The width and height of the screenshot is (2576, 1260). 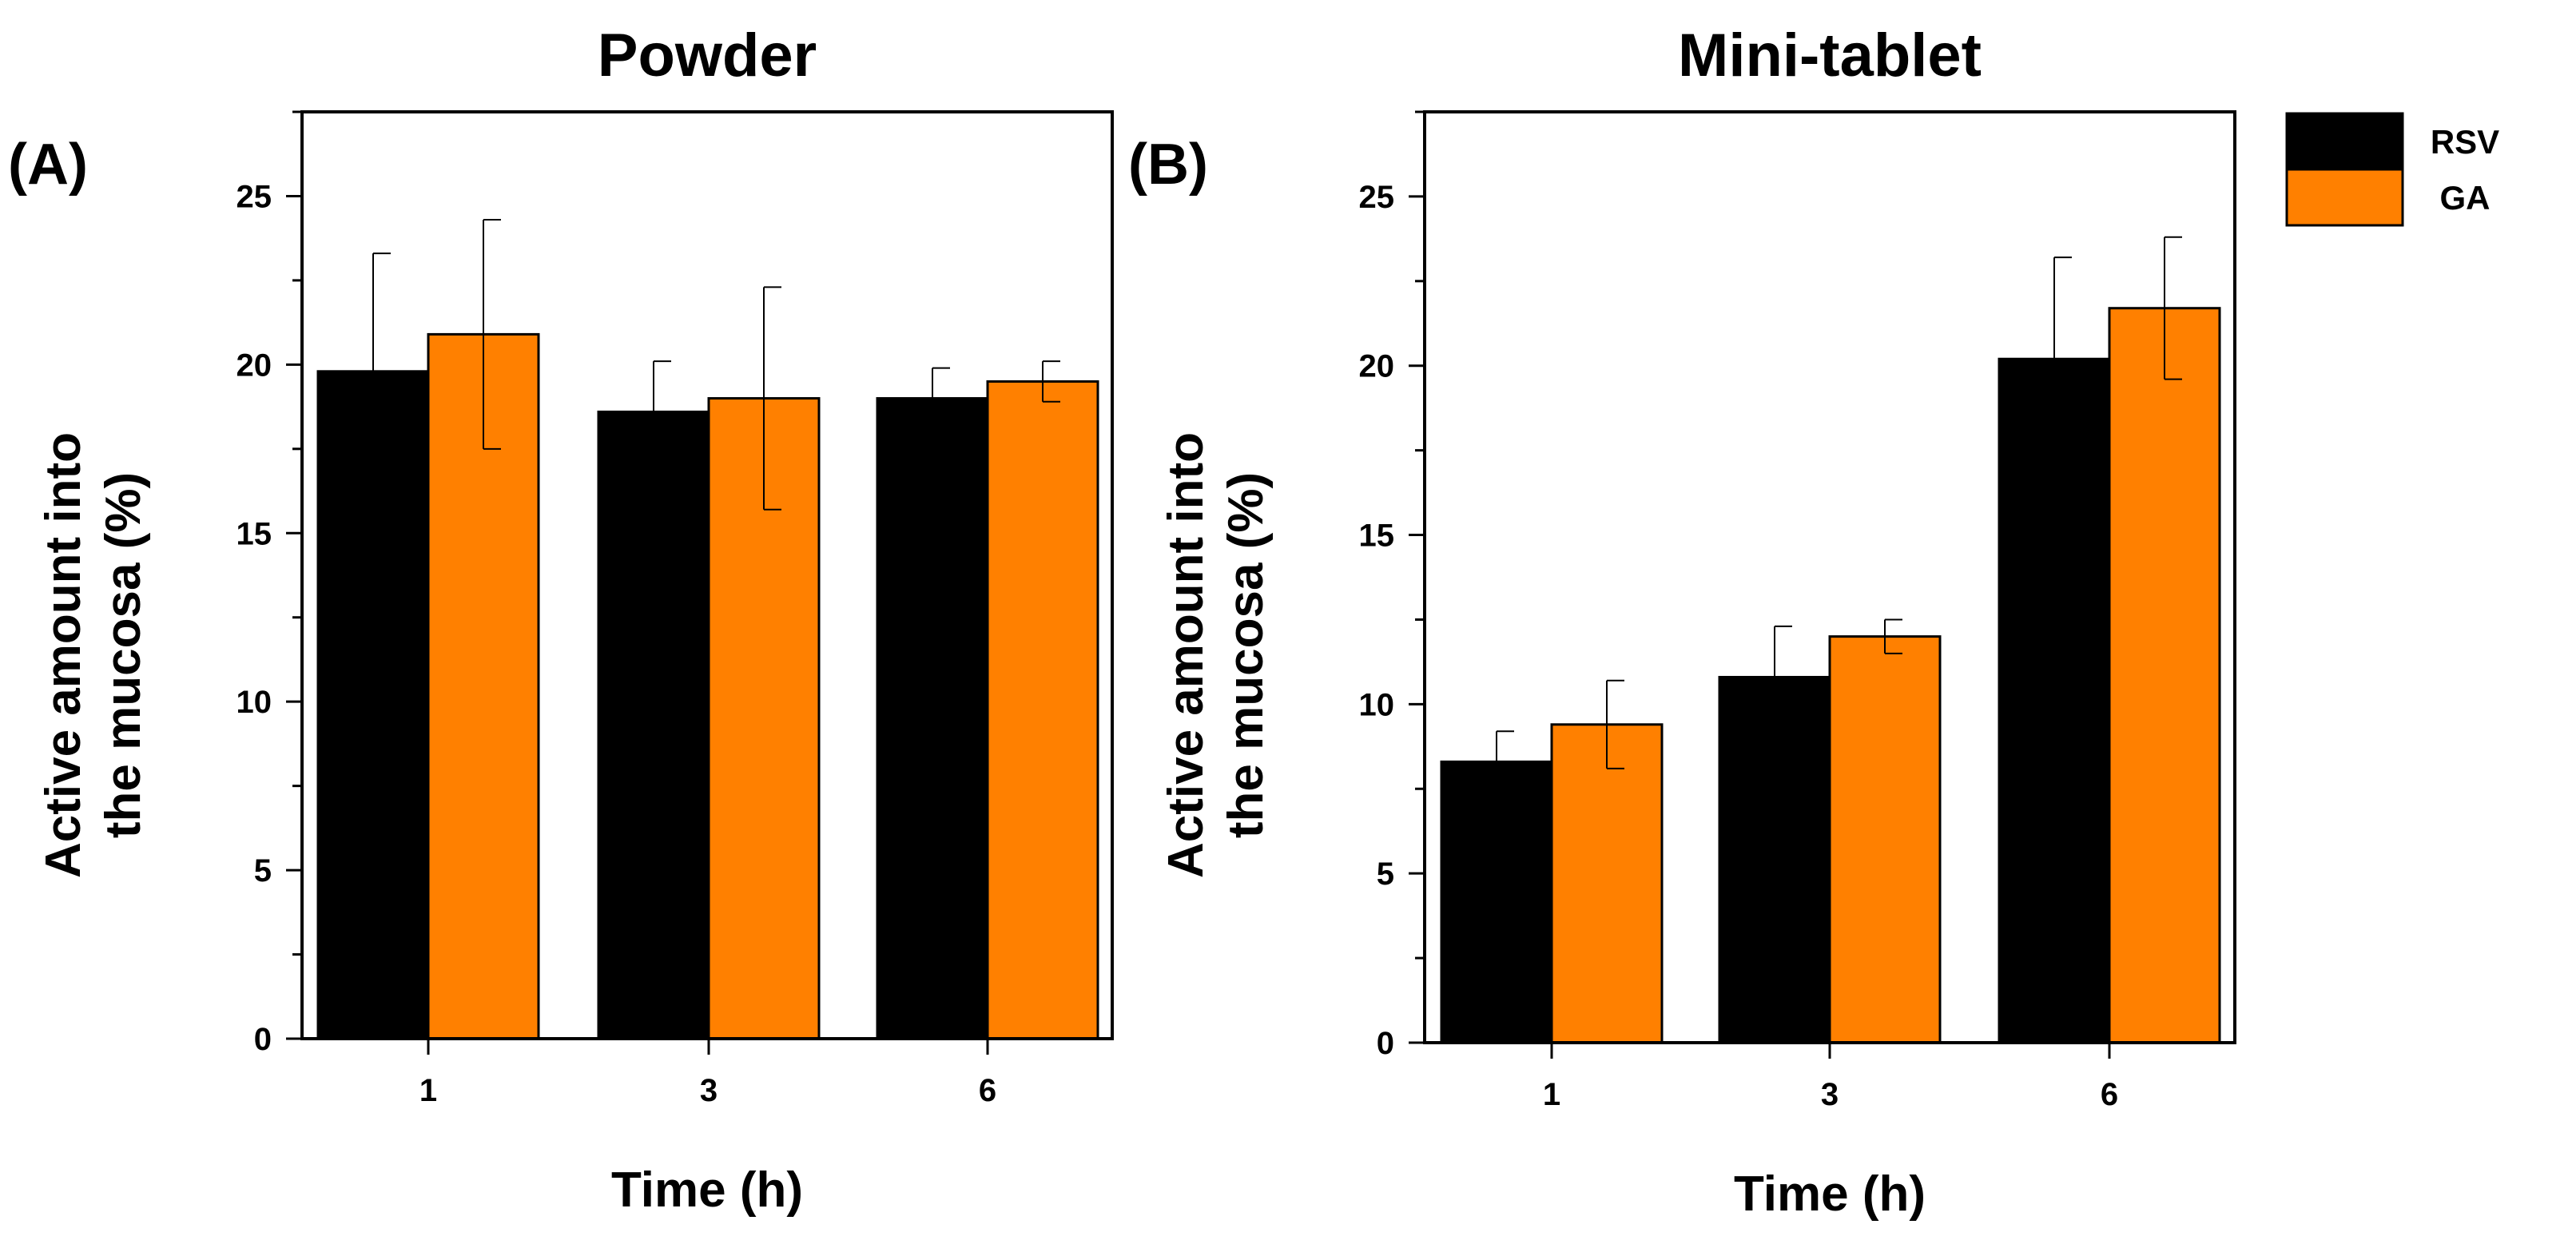 I want to click on legend-label-rsv: RSV, so click(x=2465, y=142).